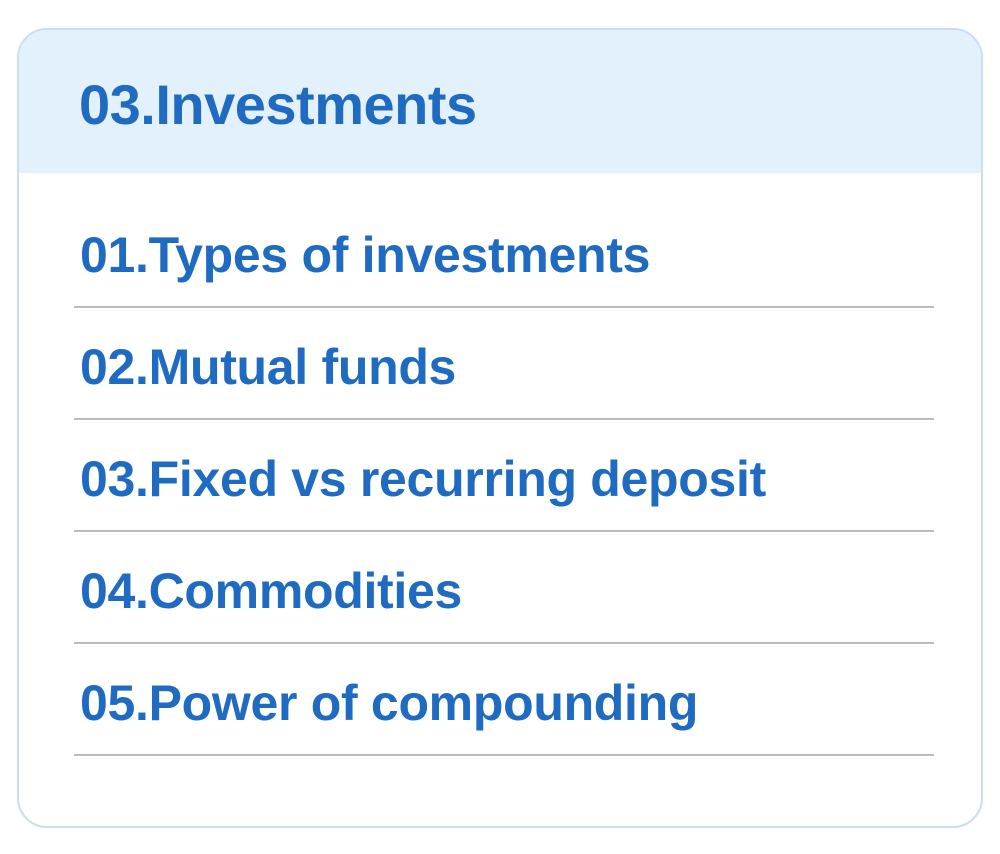 This screenshot has height=854, width=1000. Describe the element at coordinates (423, 479) in the screenshot. I see `list-item-label: 03.Fixed vs recurring deposit` at that location.